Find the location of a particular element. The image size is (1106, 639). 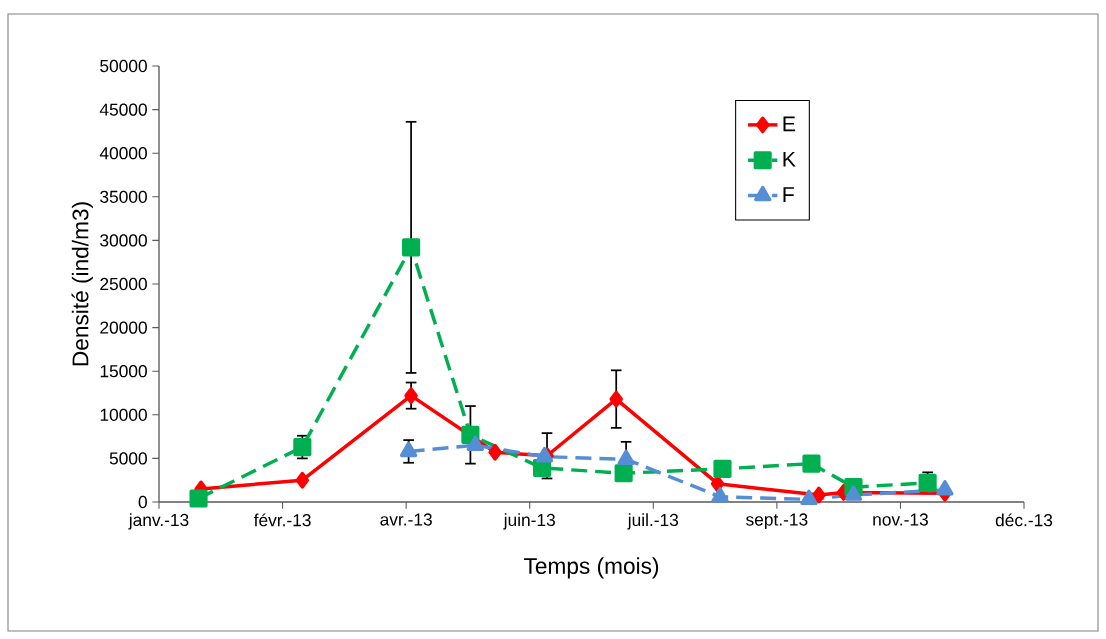

y-axis-title: Densité (ind/m3) is located at coordinates (82, 284).